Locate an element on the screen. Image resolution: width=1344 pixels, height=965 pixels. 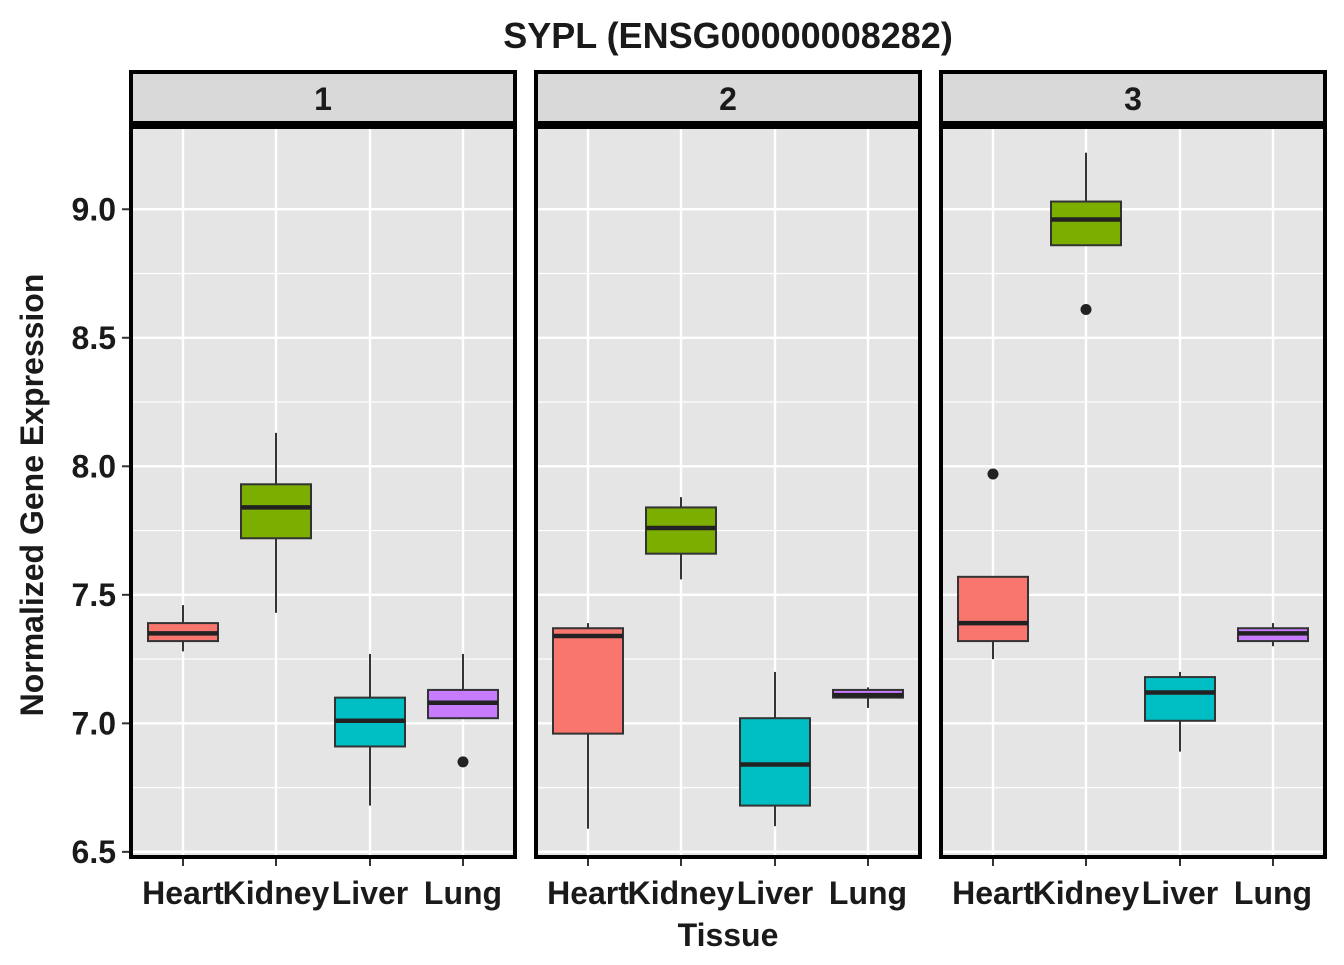
facet-strip-label: 3 is located at coordinates (1133, 99).